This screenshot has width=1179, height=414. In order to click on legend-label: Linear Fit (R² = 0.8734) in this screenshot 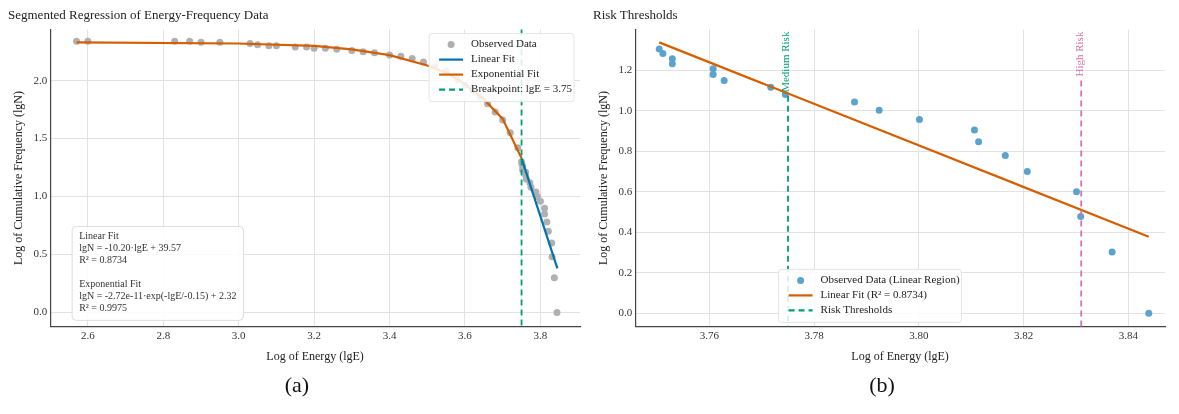, I will do `click(874, 295)`.